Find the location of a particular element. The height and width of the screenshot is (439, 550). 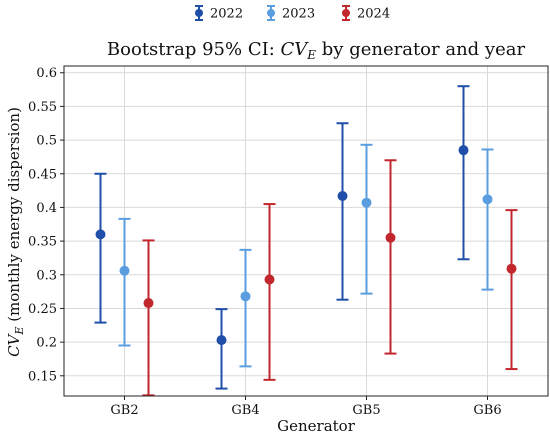

x-tick-label: GB6 is located at coordinates (487, 410).